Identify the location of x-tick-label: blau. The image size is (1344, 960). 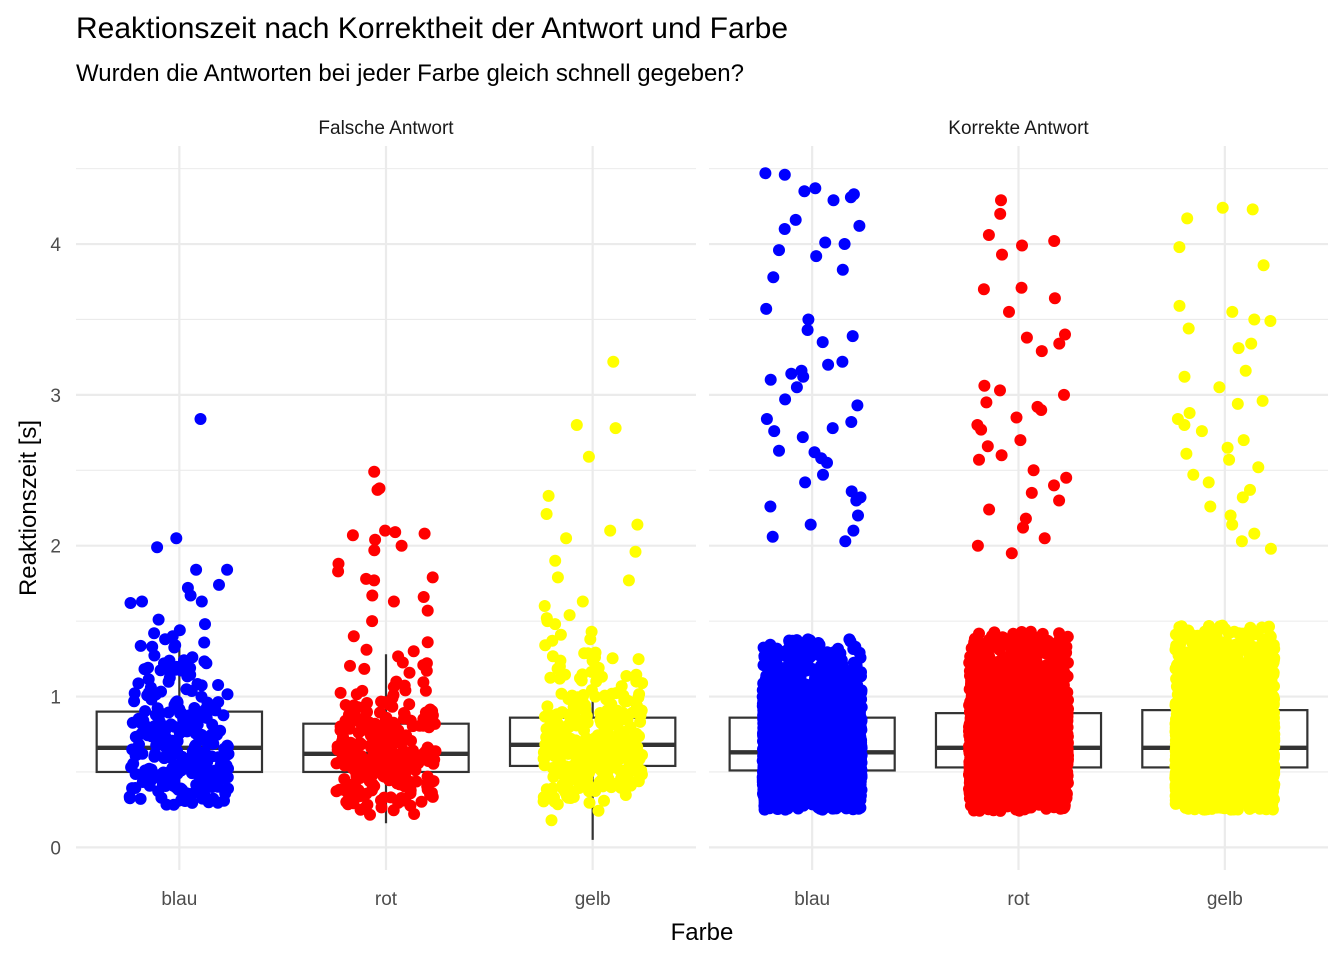
(179, 899).